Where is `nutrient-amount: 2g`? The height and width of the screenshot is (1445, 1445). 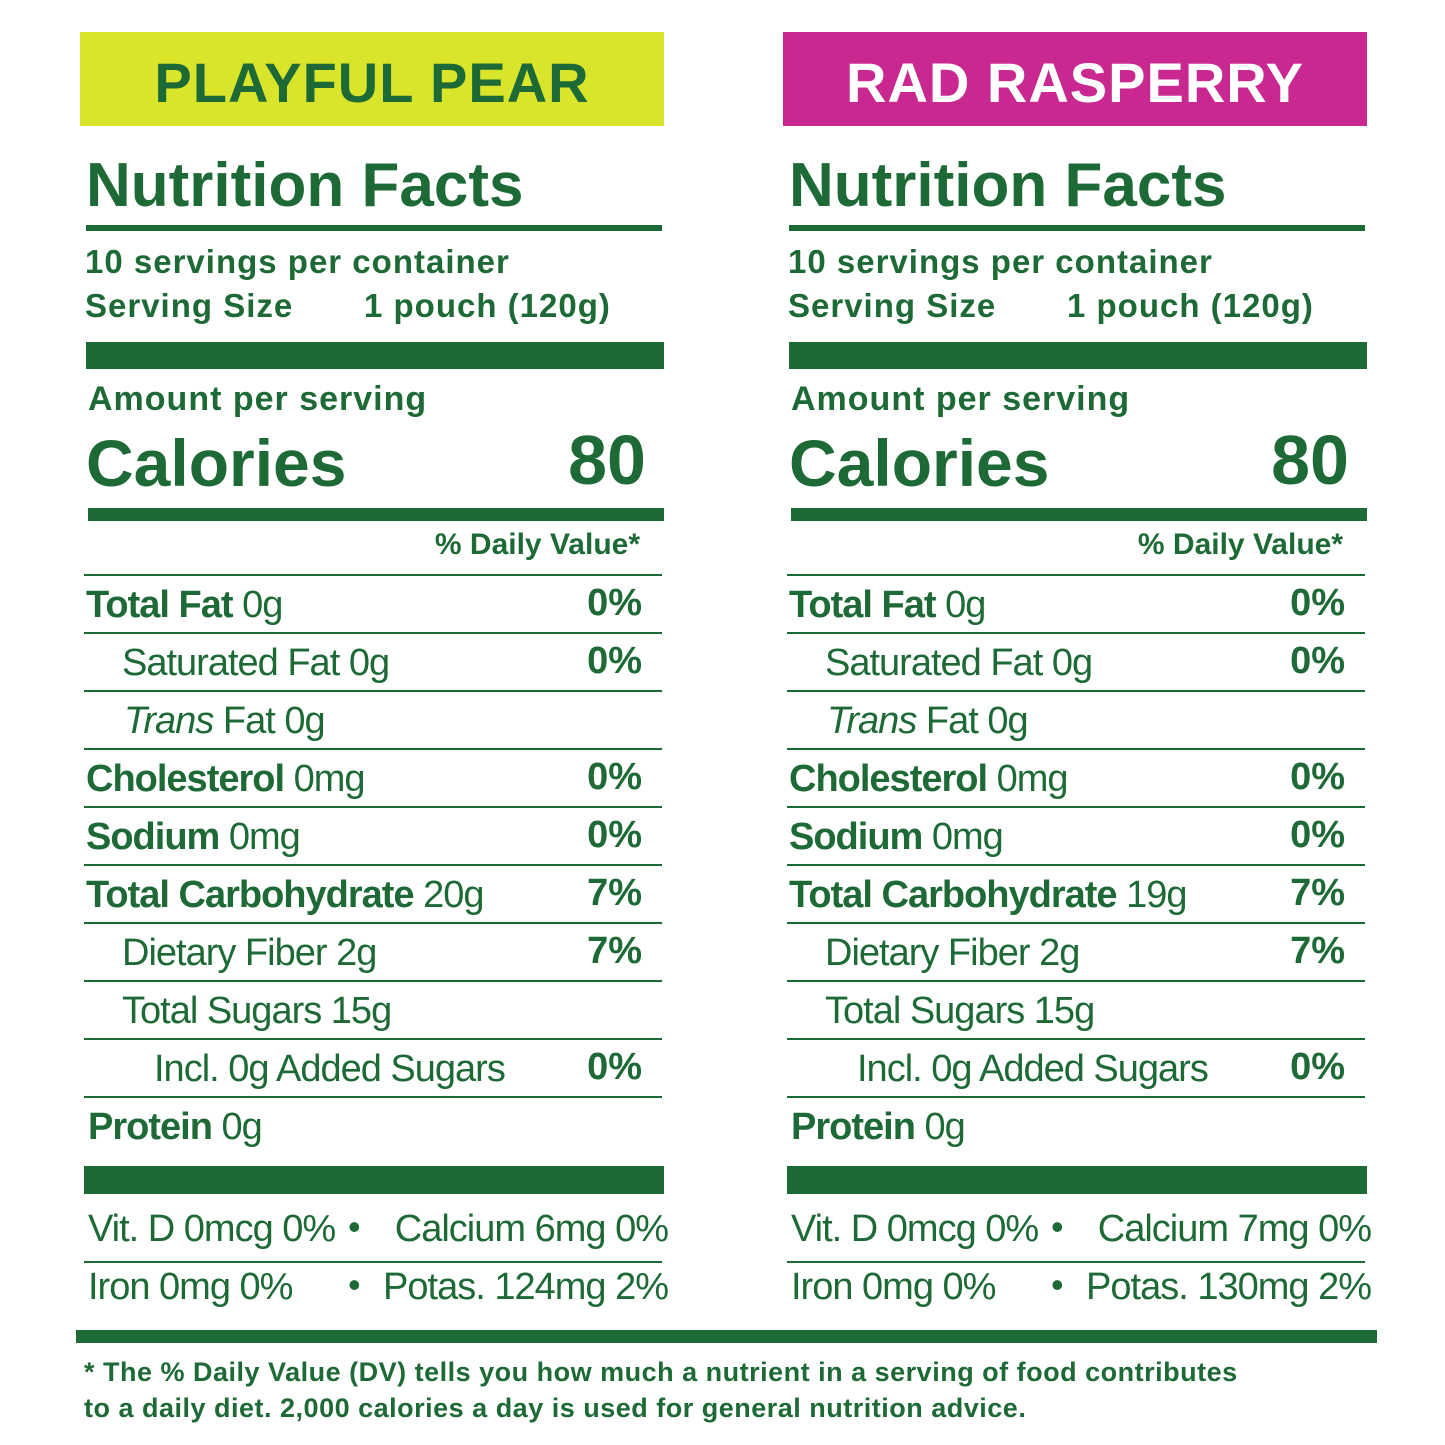 nutrient-amount: 2g is located at coordinates (356, 953).